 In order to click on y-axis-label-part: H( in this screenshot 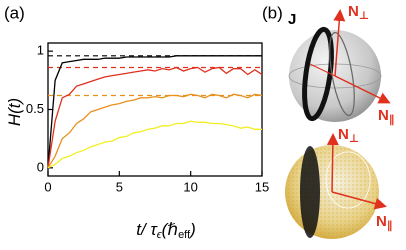, I will do `click(14, 116)`.